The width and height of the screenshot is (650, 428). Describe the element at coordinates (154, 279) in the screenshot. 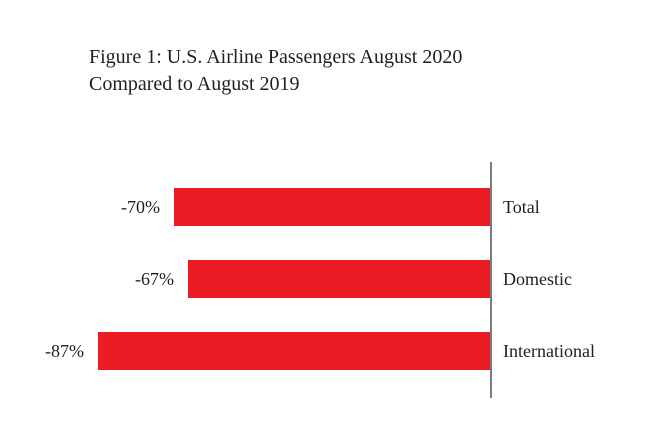

I see `value-label-domestic: -67%` at that location.